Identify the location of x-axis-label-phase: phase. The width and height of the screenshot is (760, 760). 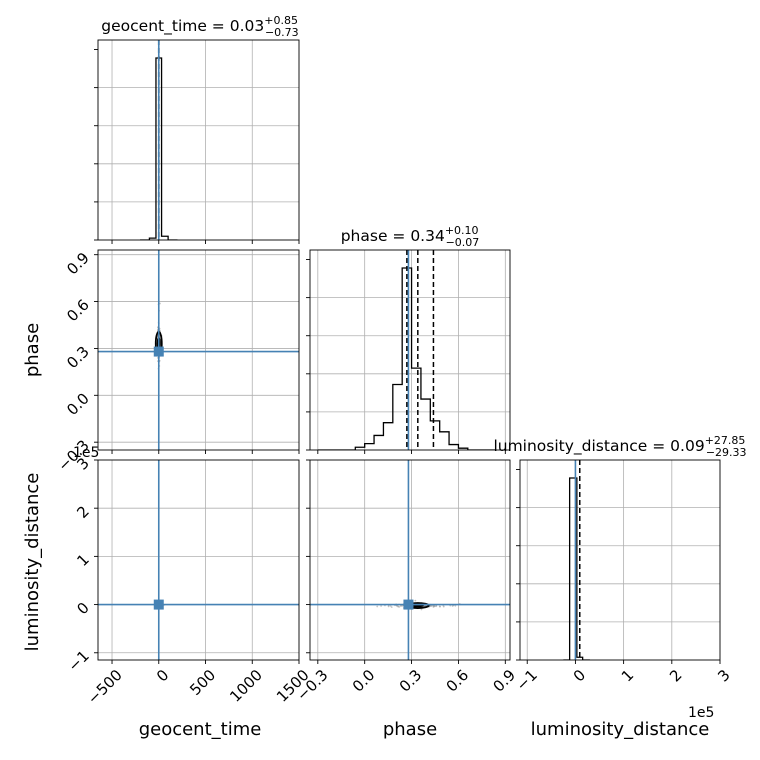
(410, 729).